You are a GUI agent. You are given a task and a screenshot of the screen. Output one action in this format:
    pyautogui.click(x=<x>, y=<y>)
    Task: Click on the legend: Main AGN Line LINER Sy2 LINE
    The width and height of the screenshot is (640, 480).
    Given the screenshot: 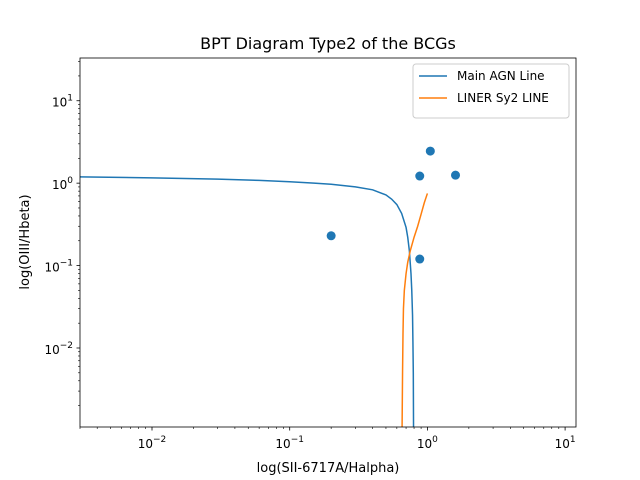 What is the action you would take?
    pyautogui.click(x=491, y=91)
    